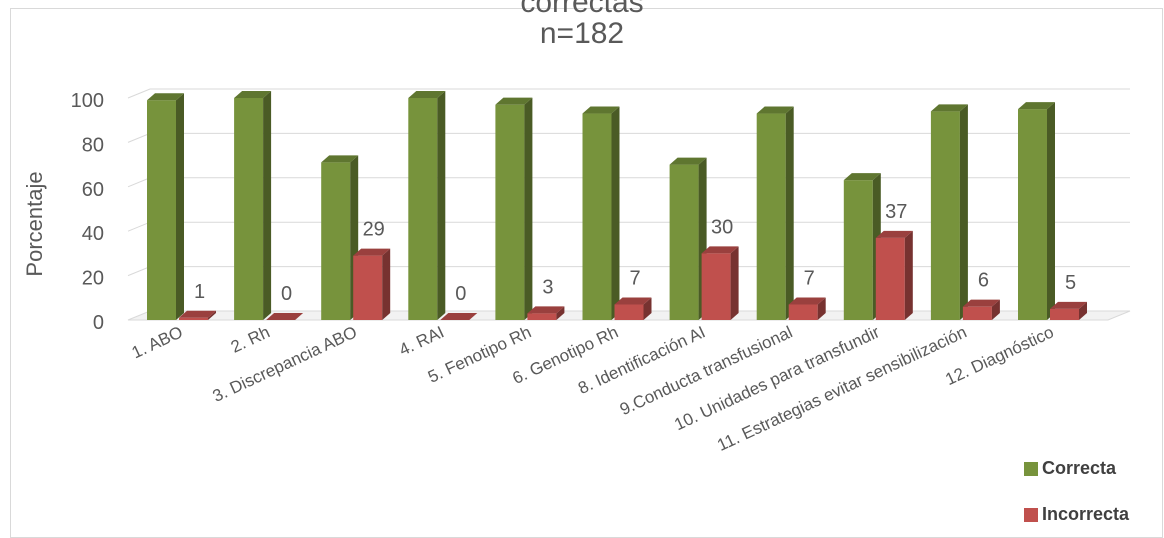 This screenshot has height=538, width=1164. I want to click on legend-swatch-incorrecta, so click(1031, 514).